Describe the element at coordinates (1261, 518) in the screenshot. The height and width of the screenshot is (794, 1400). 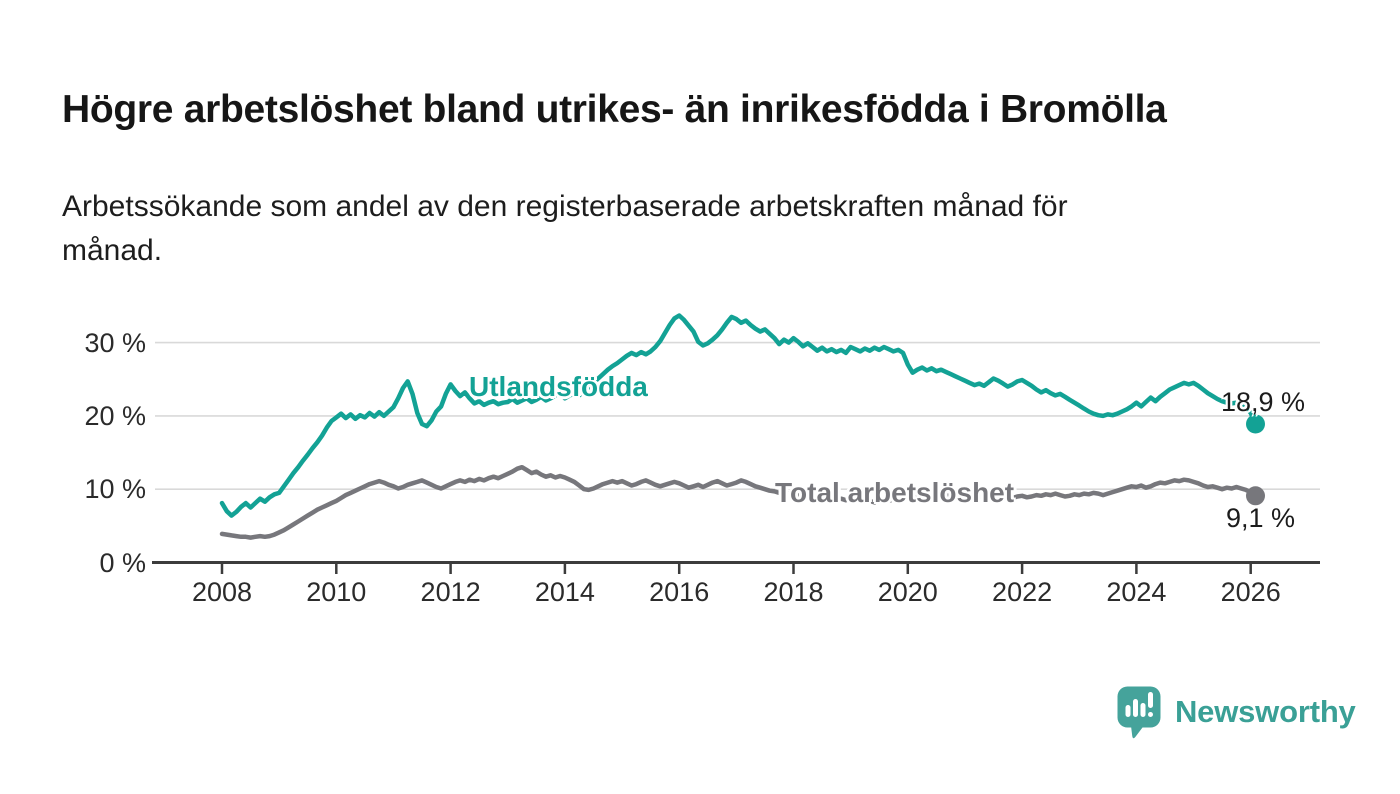
I see `end-value-label-total: 9,1 %` at that location.